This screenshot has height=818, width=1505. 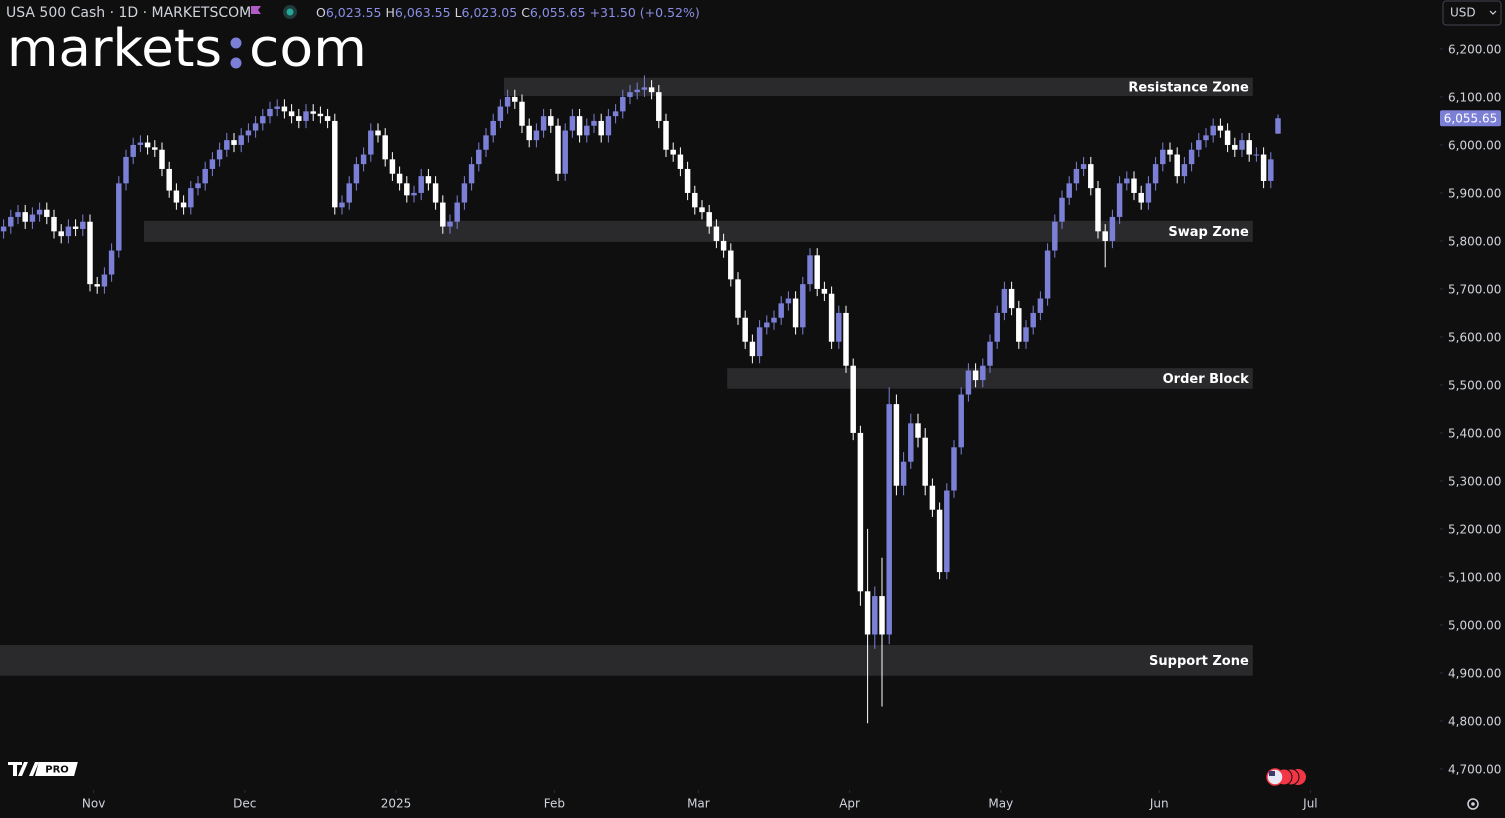 What do you see at coordinates (114, 49) in the screenshot?
I see `logo-left: markets` at bounding box center [114, 49].